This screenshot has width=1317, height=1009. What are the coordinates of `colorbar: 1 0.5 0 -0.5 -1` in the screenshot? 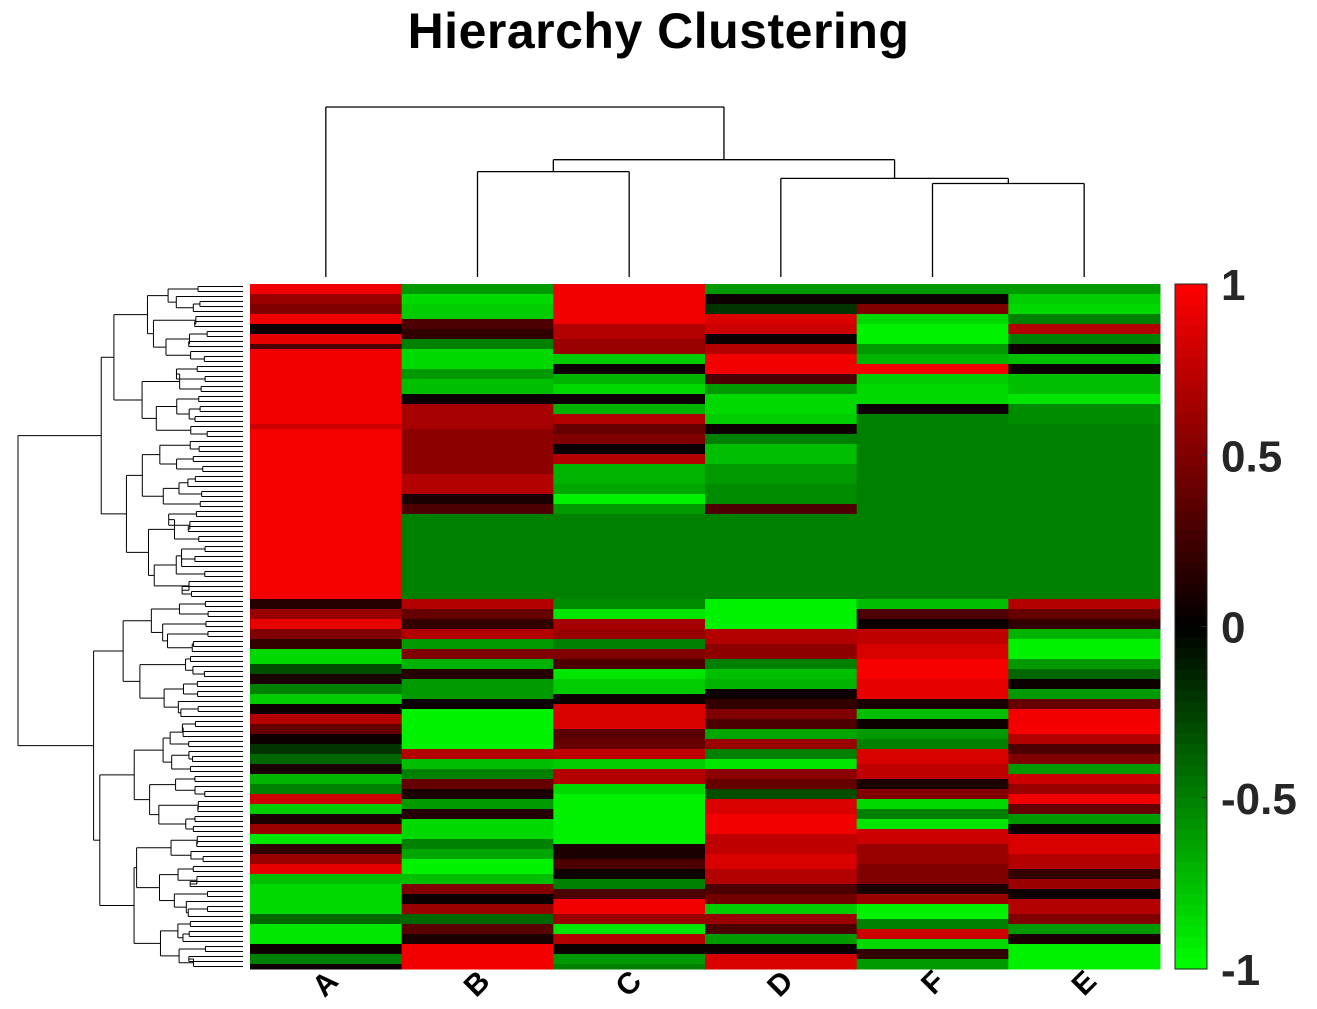 It's located at (1235, 628).